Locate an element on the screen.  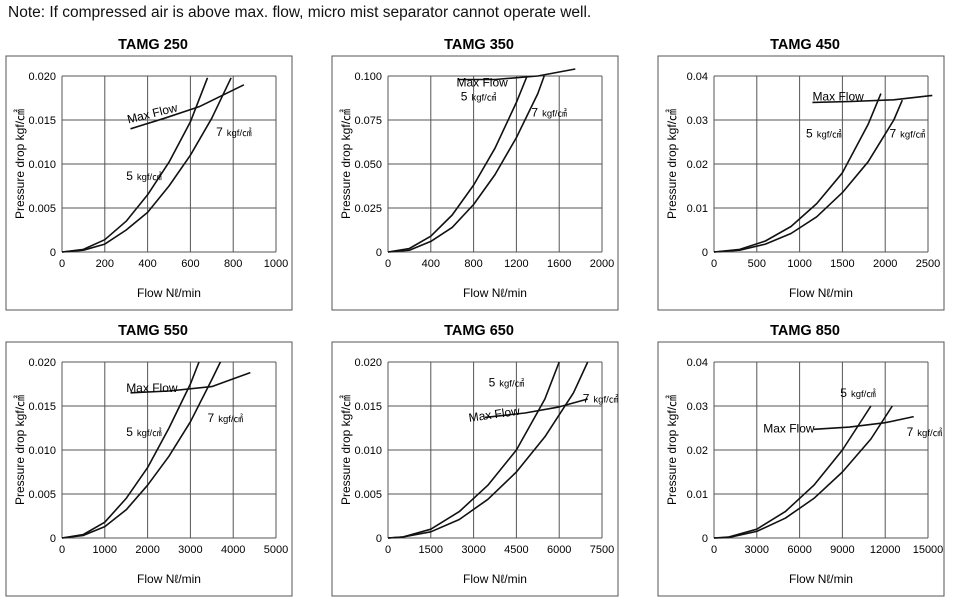
x-tick-label: 1200 is located at coordinates (516, 264).